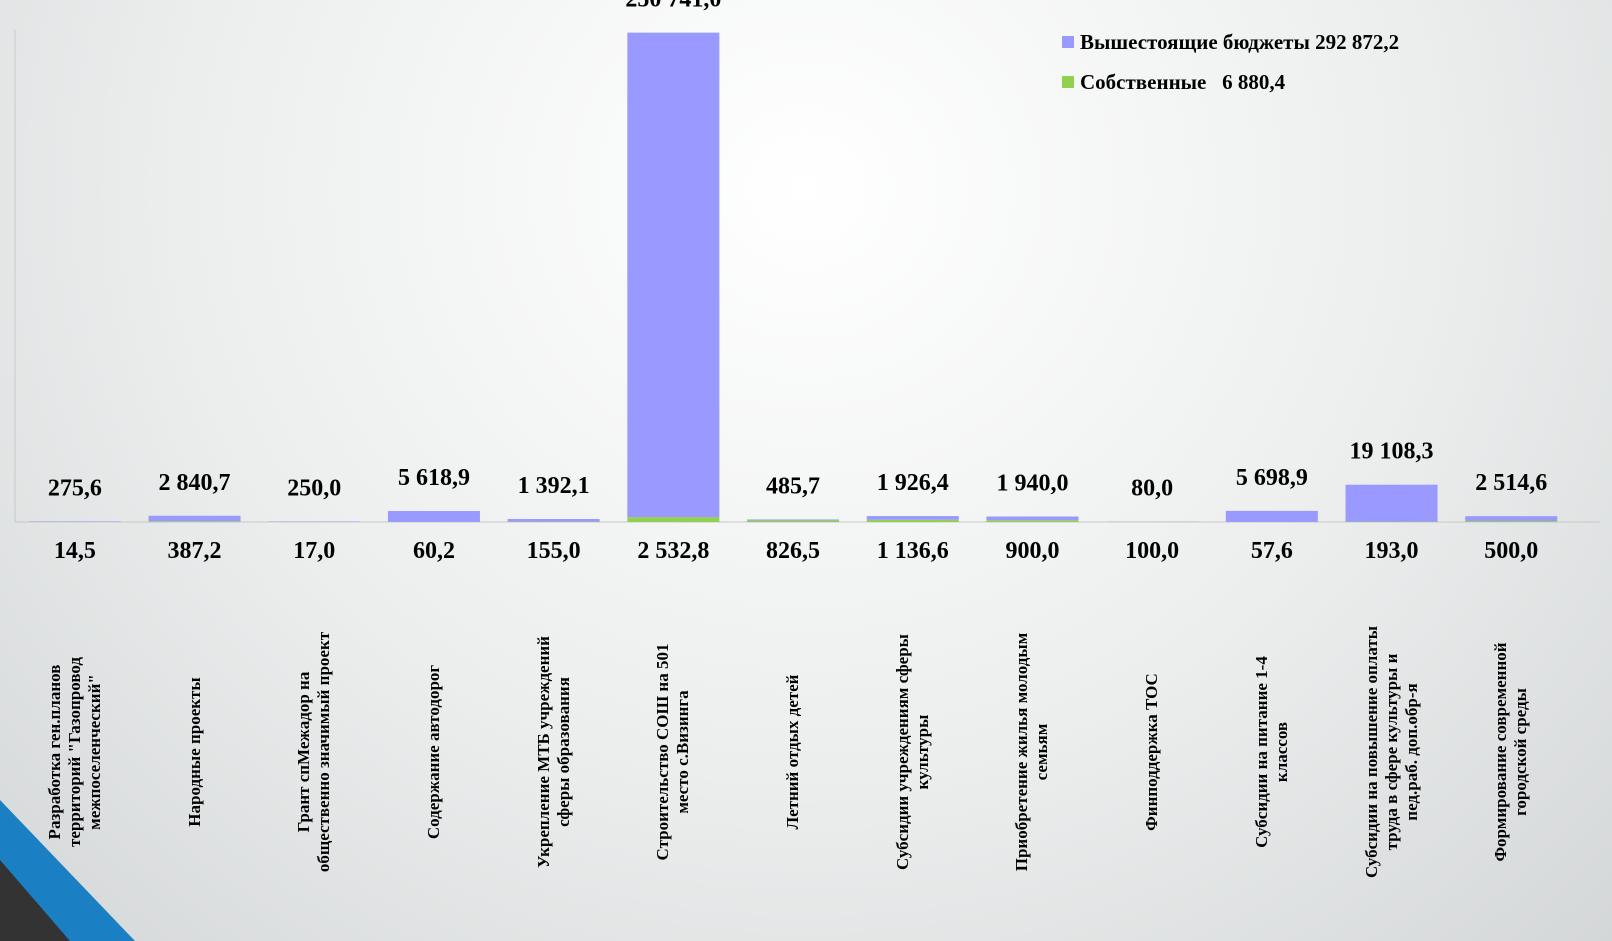 This screenshot has height=941, width=1612. What do you see at coordinates (673, 551) in the screenshot?
I see `data-label: 2 532,8` at bounding box center [673, 551].